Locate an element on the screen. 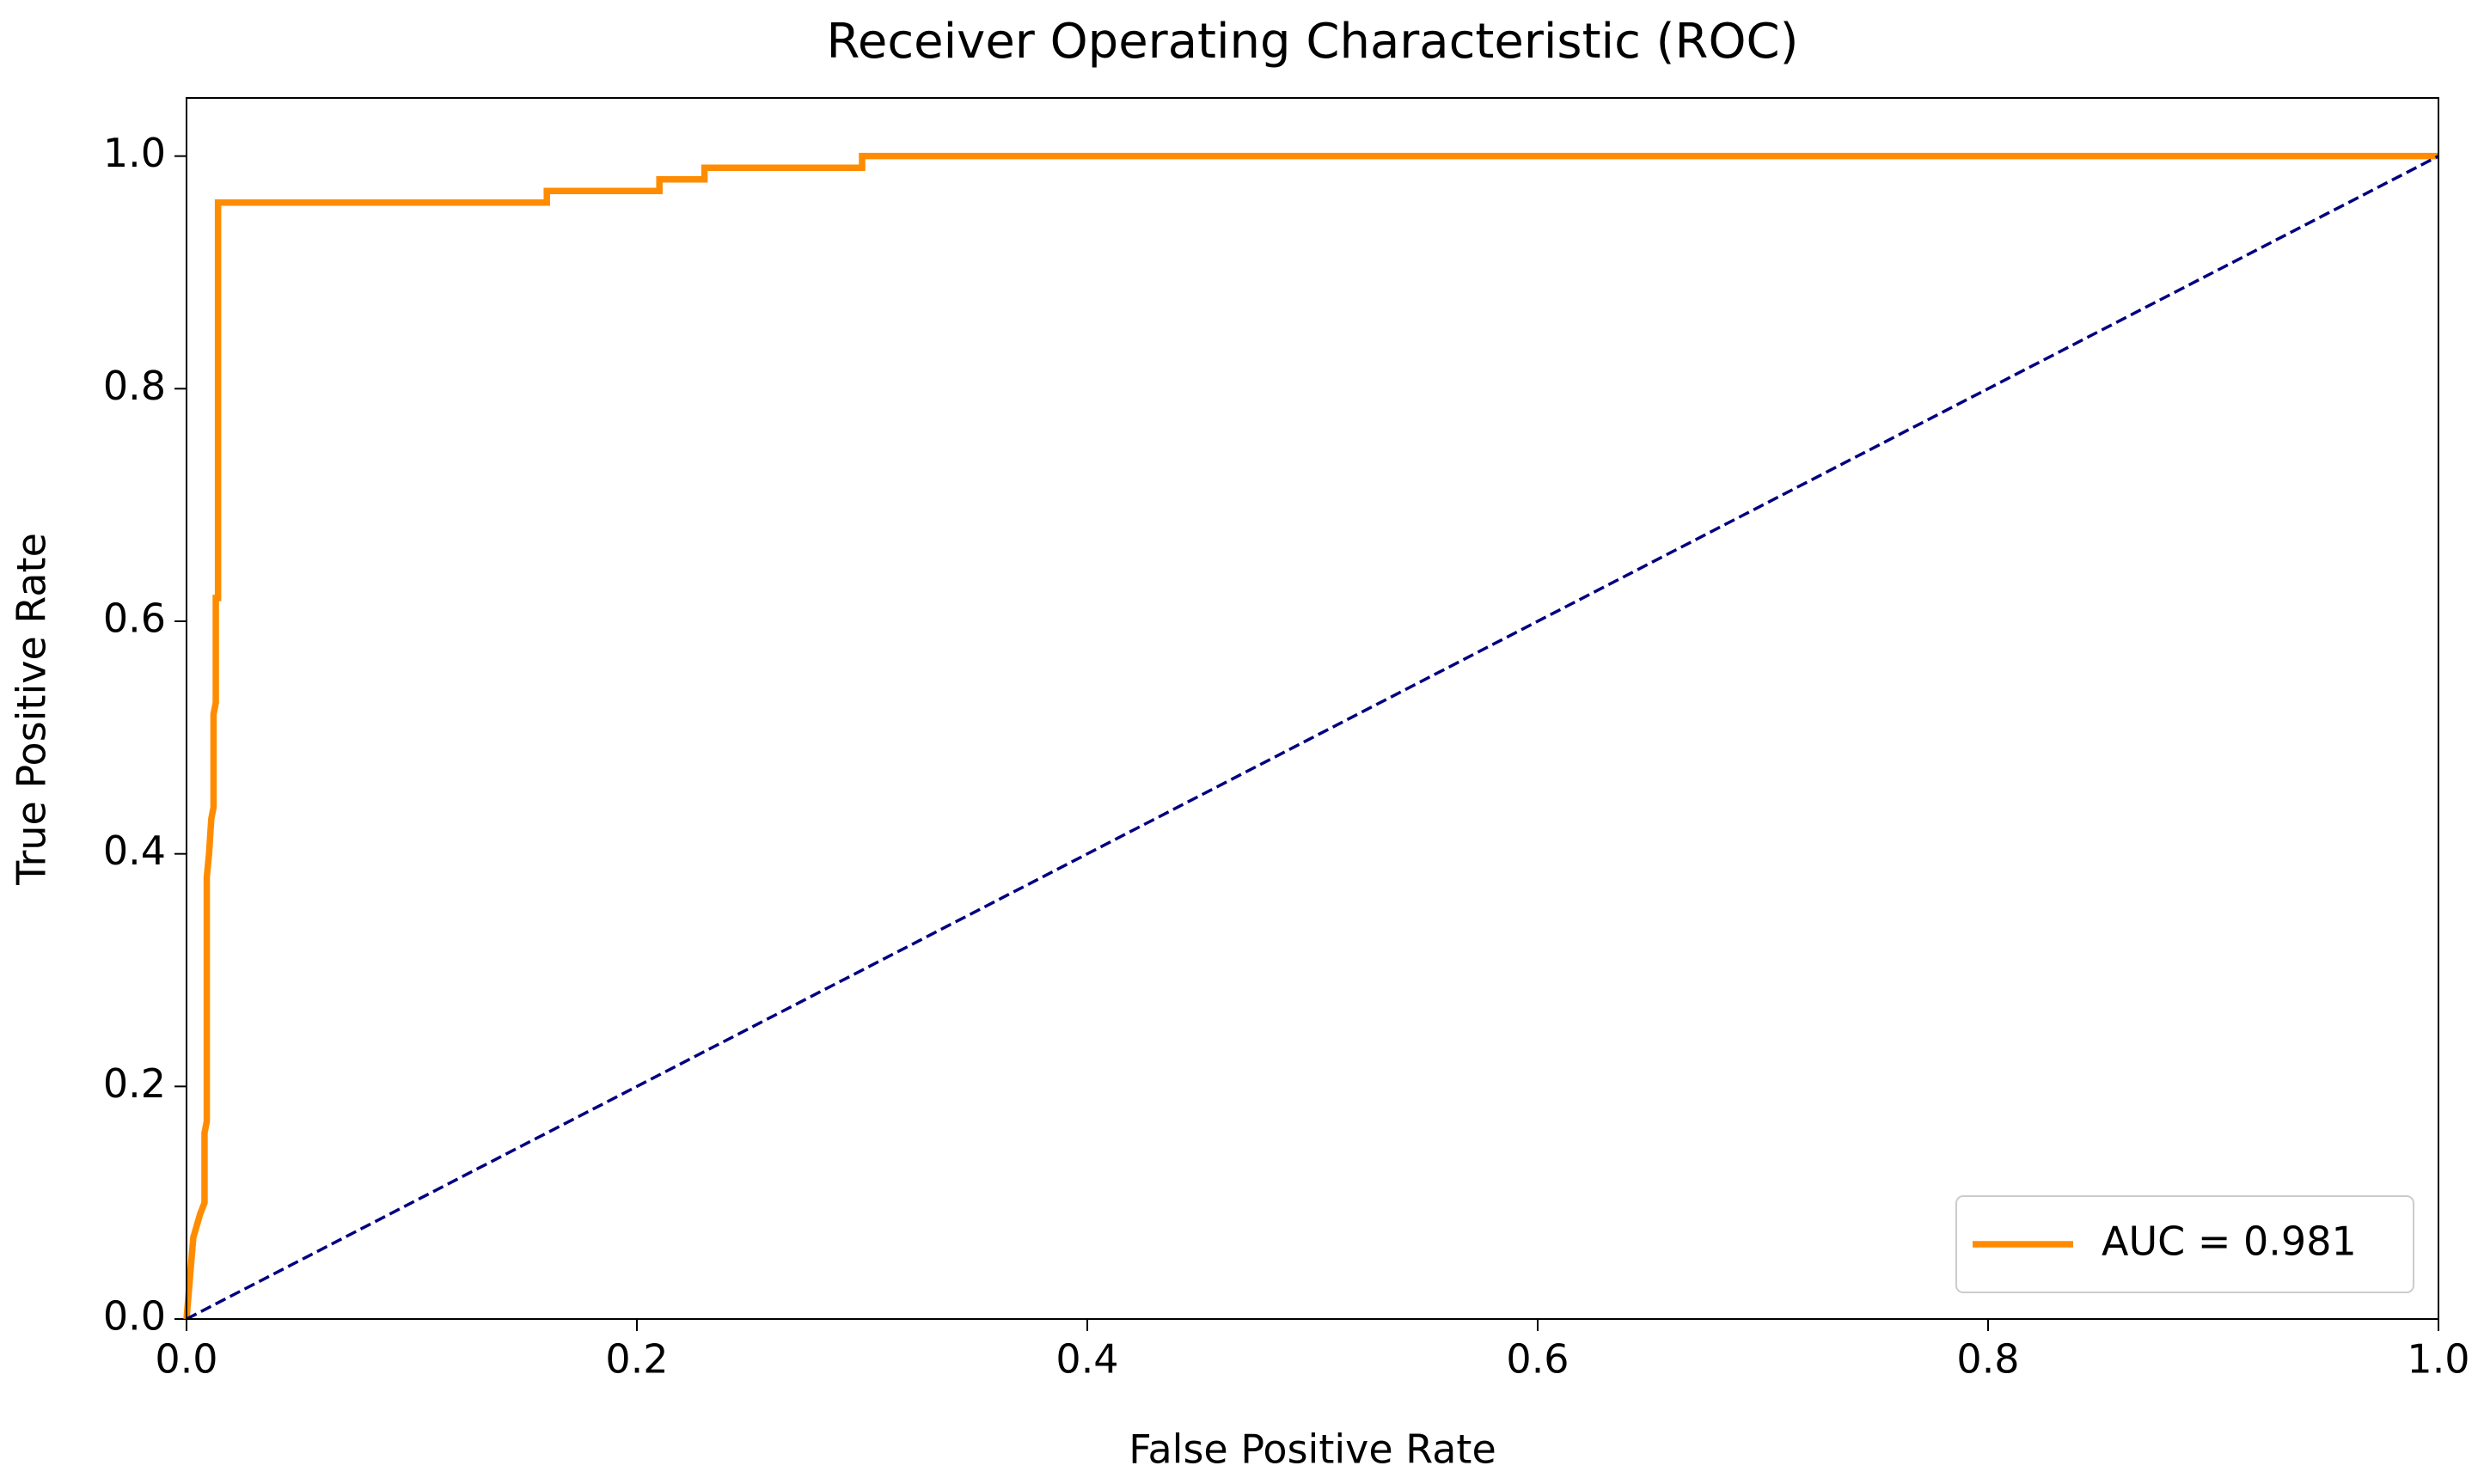 The image size is (2478, 1484). y-tick-label: 0.0 is located at coordinates (134, 1316).